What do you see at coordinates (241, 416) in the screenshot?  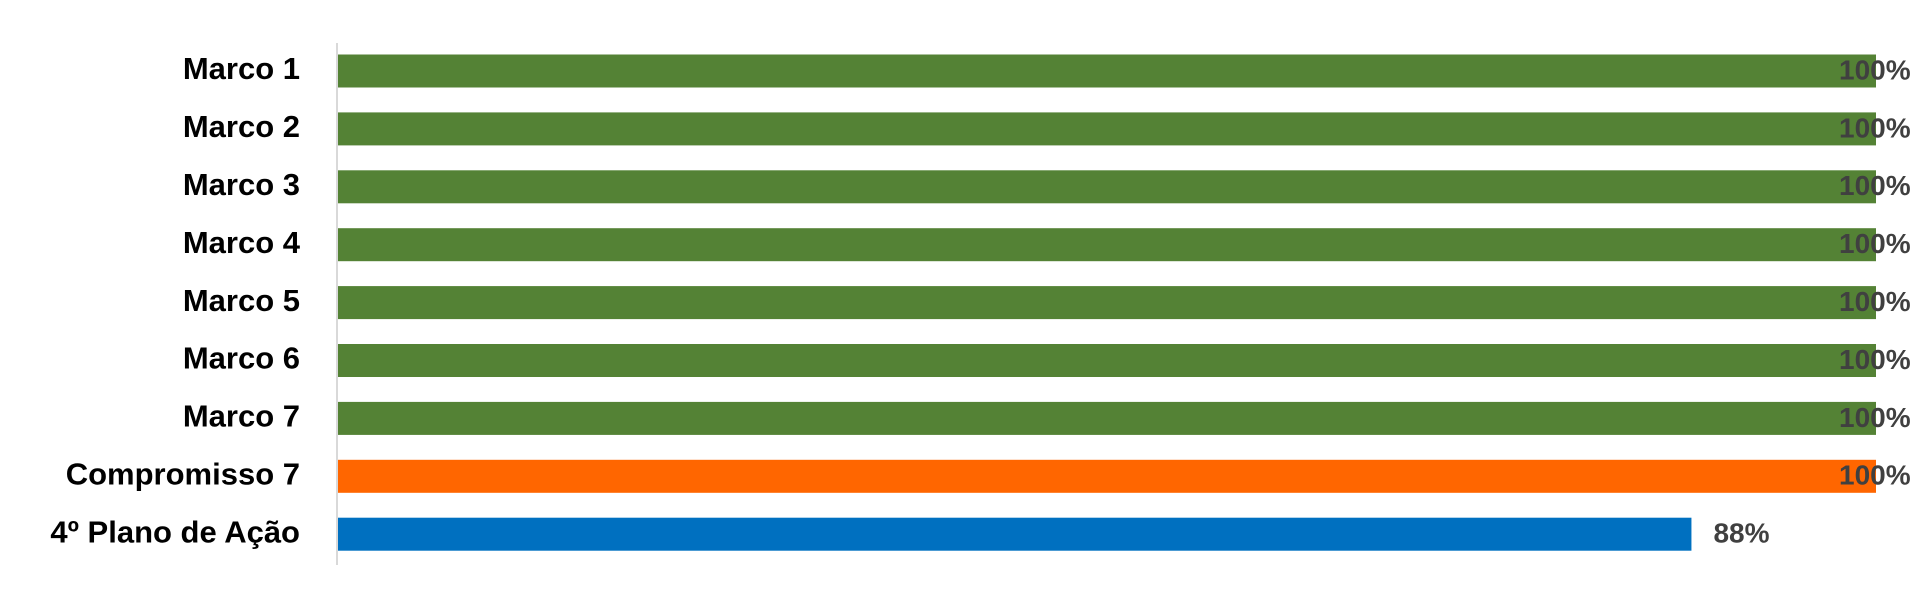 I see `category-label: Marco 7` at bounding box center [241, 416].